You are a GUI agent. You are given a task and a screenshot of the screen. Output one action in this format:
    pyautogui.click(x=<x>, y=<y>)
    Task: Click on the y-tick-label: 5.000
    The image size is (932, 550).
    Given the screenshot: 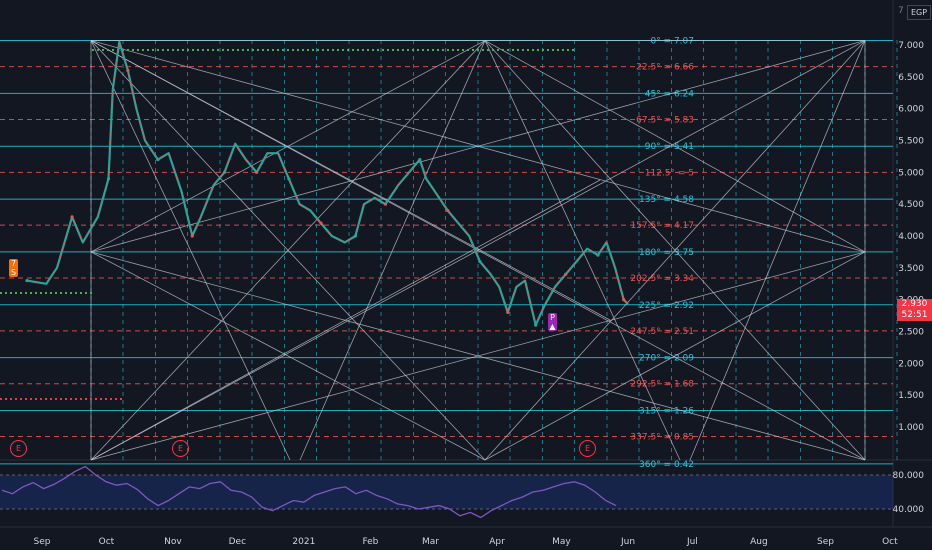 What is the action you would take?
    pyautogui.click(x=911, y=173)
    